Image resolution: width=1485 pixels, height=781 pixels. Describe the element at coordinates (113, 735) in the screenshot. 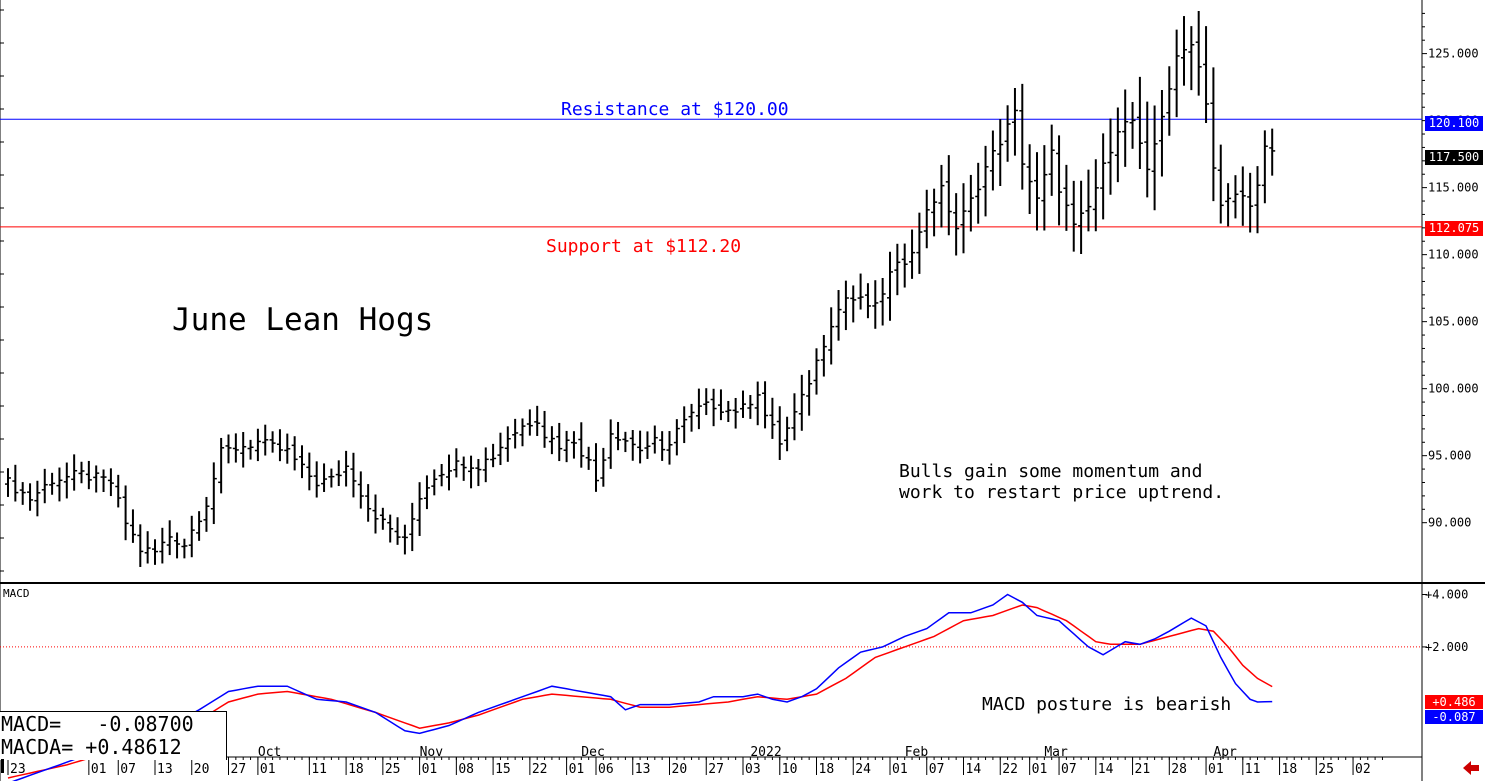

I see `readout-box: MACD= -0.08700 MACDA= +0.48612` at that location.